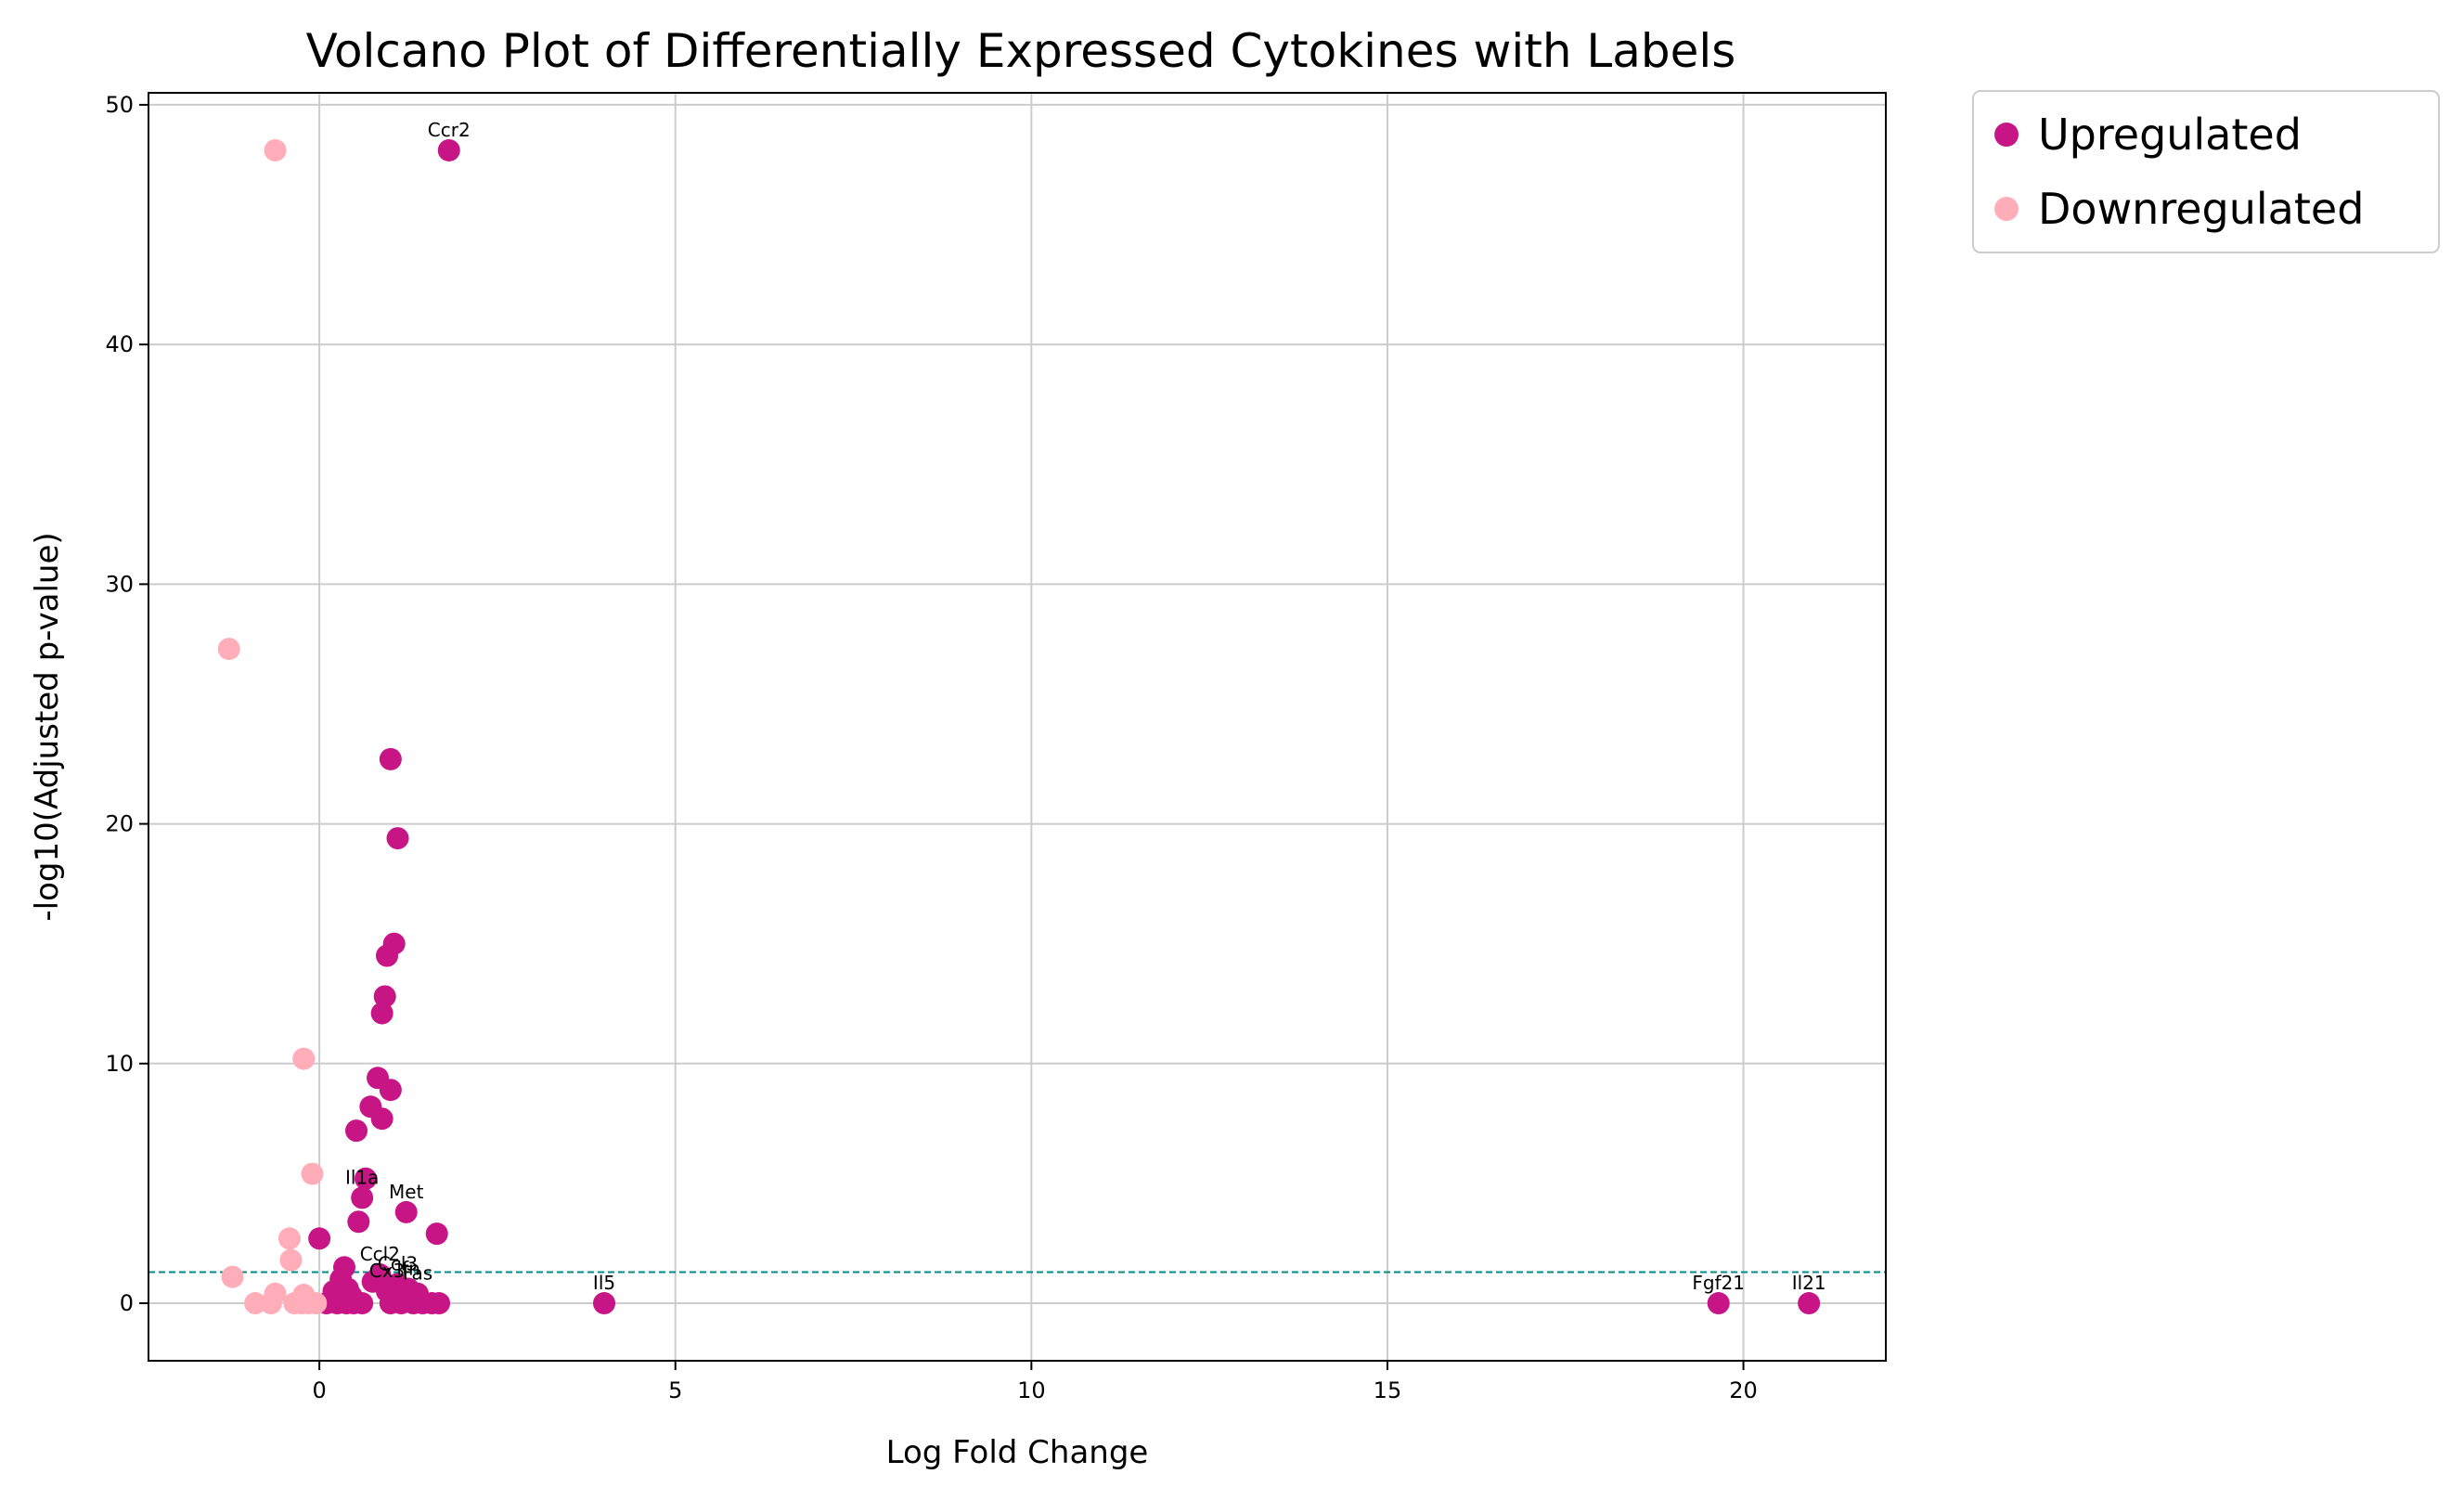 Image resolution: width=2464 pixels, height=1500 pixels. Describe the element at coordinates (1809, 1283) in the screenshot. I see `point-label: Il21` at that location.